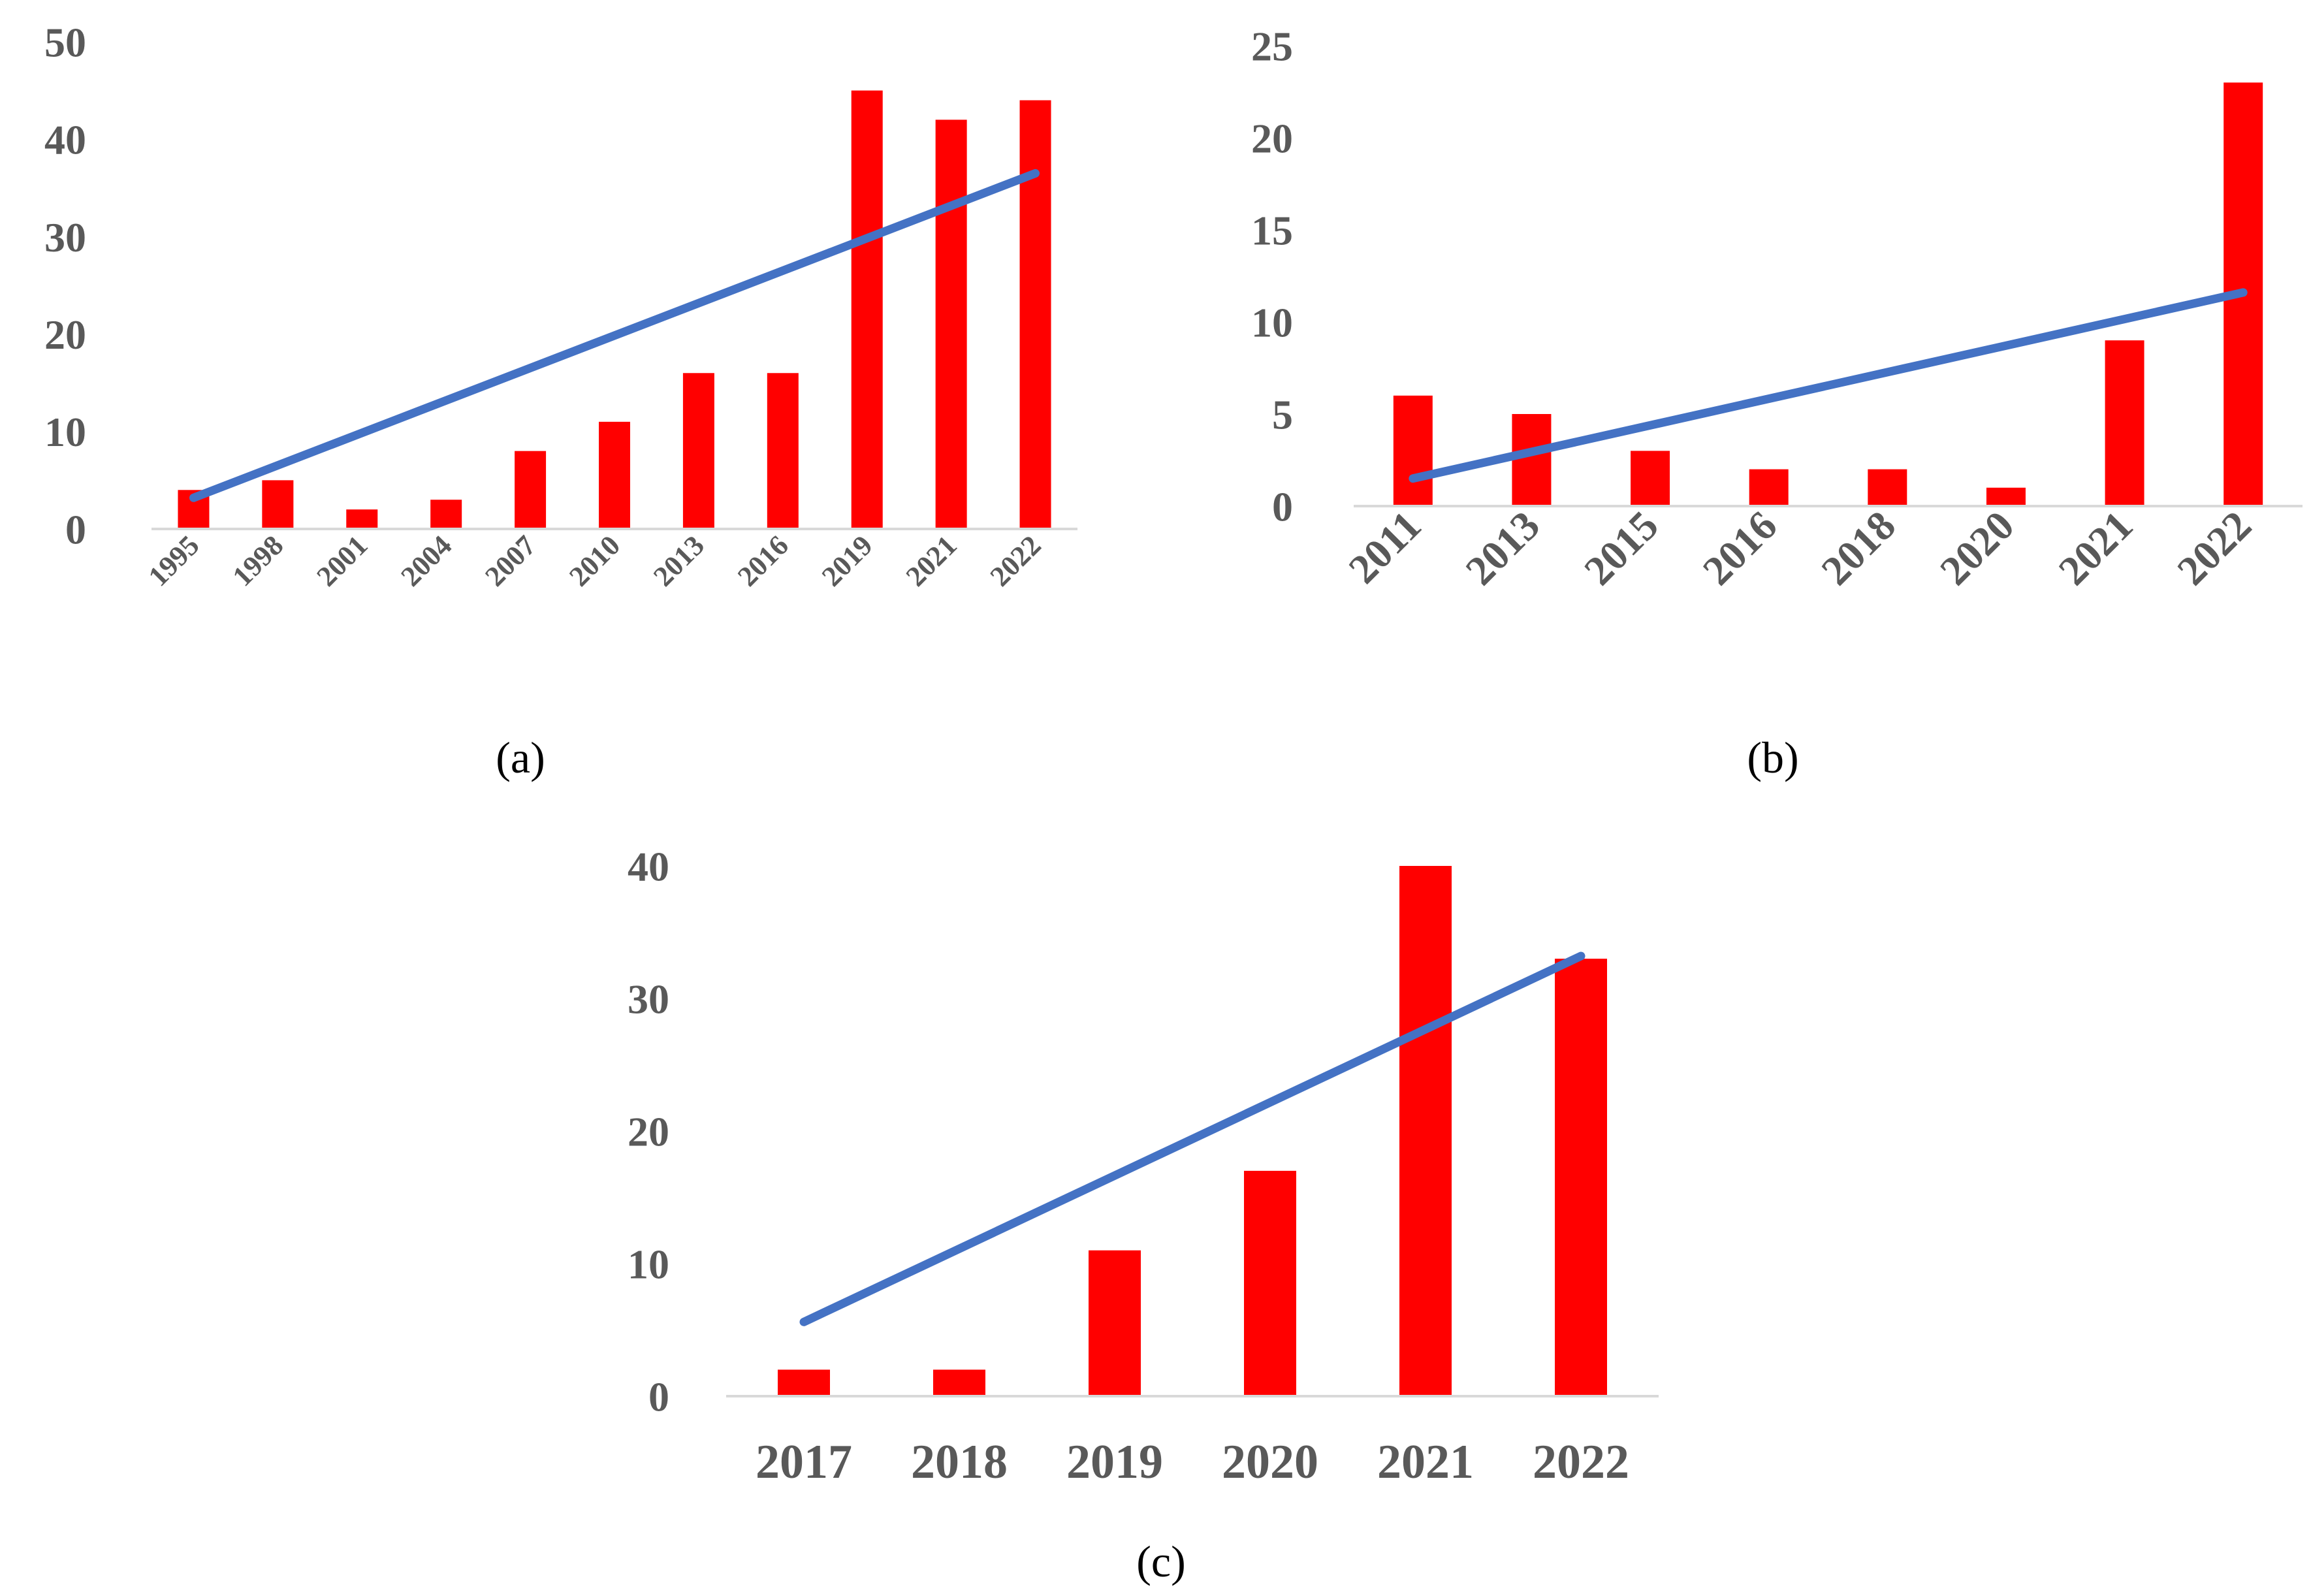 This screenshot has height=1596, width=2311. What do you see at coordinates (1272, 322) in the screenshot?
I see `panel-b-ytick-label: 10` at bounding box center [1272, 322].